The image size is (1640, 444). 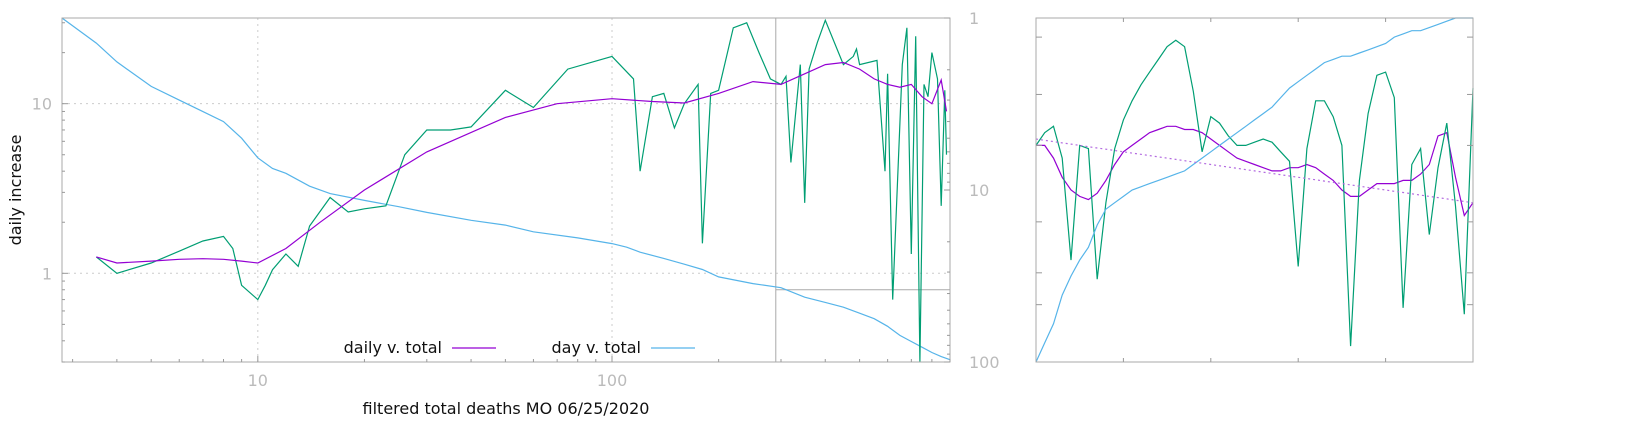 I want to click on y2-tick-label: 1, so click(x=974, y=18).